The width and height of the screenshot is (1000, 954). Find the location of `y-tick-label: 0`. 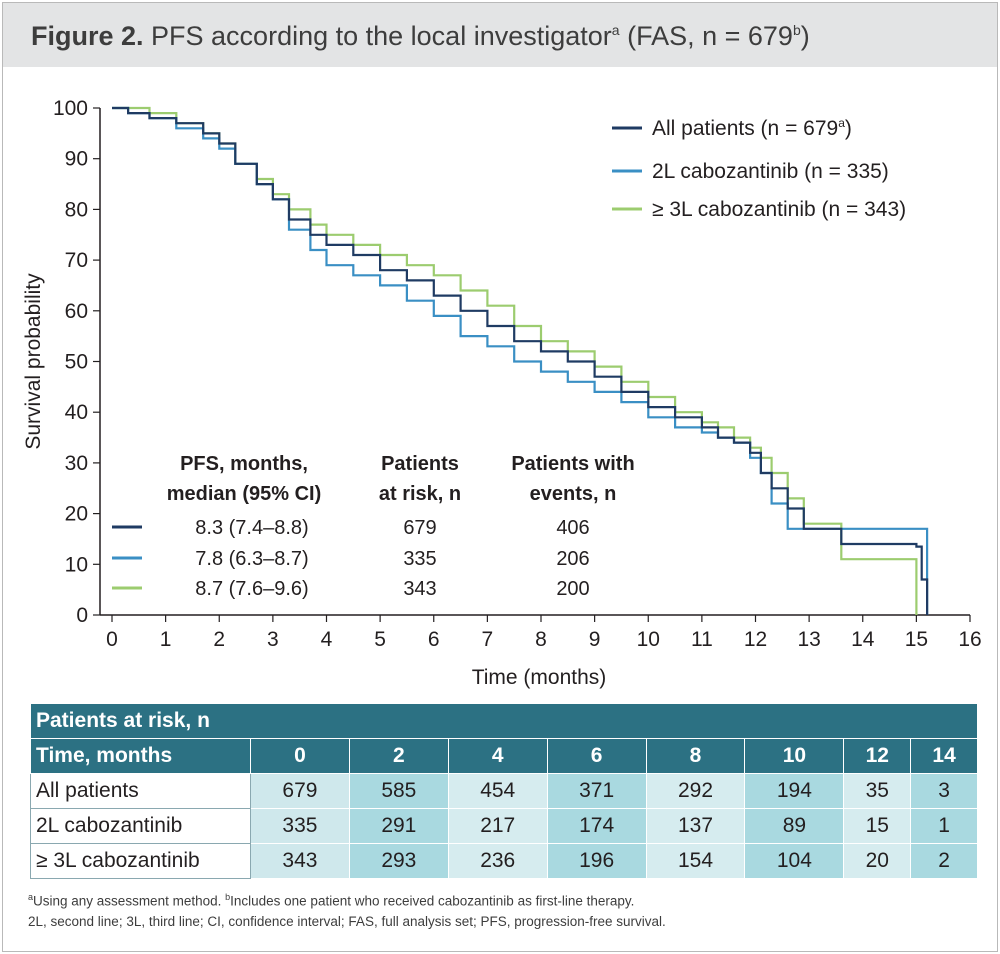

y-tick-label: 0 is located at coordinates (82, 615).